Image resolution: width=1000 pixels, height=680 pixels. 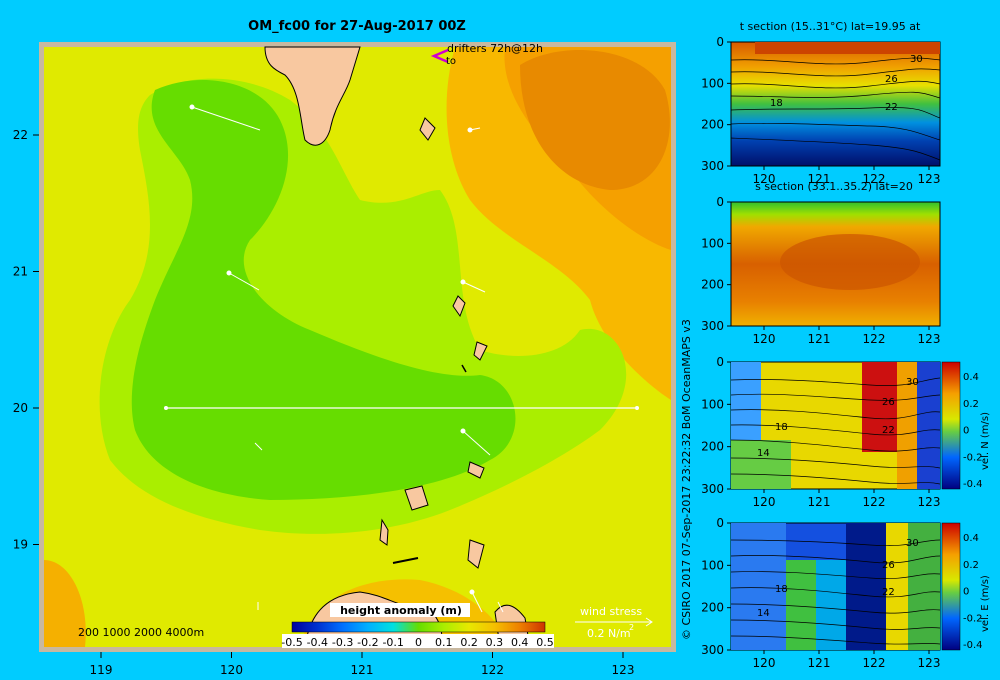 What do you see at coordinates (891, 79) in the screenshot?
I see `t-contour-label: 26` at bounding box center [891, 79].